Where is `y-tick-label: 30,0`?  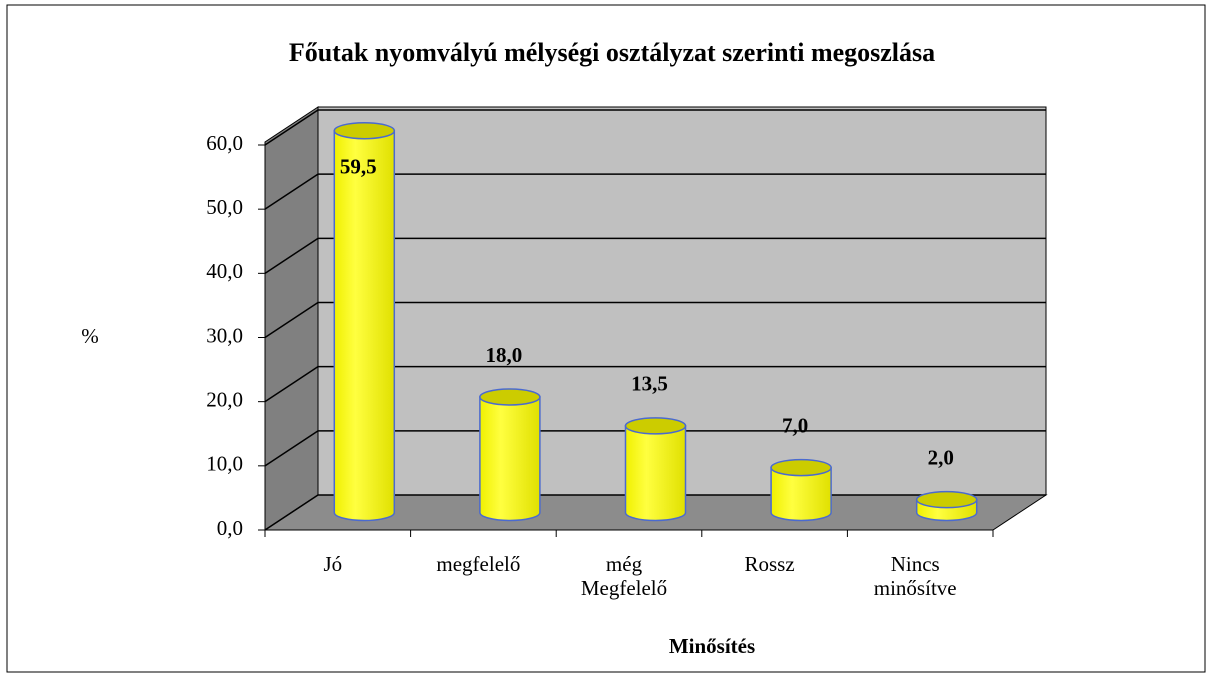
y-tick-label: 30,0 is located at coordinates (224, 335).